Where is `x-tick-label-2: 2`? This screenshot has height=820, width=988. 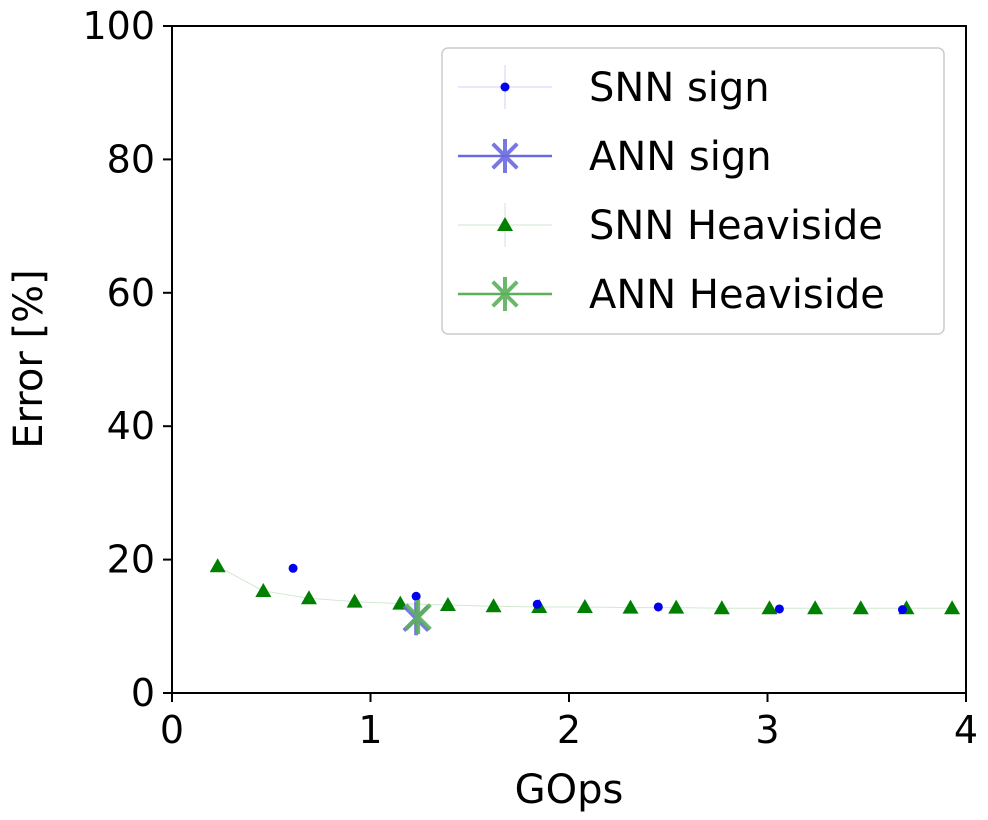
x-tick-label-2: 2 is located at coordinates (569, 730).